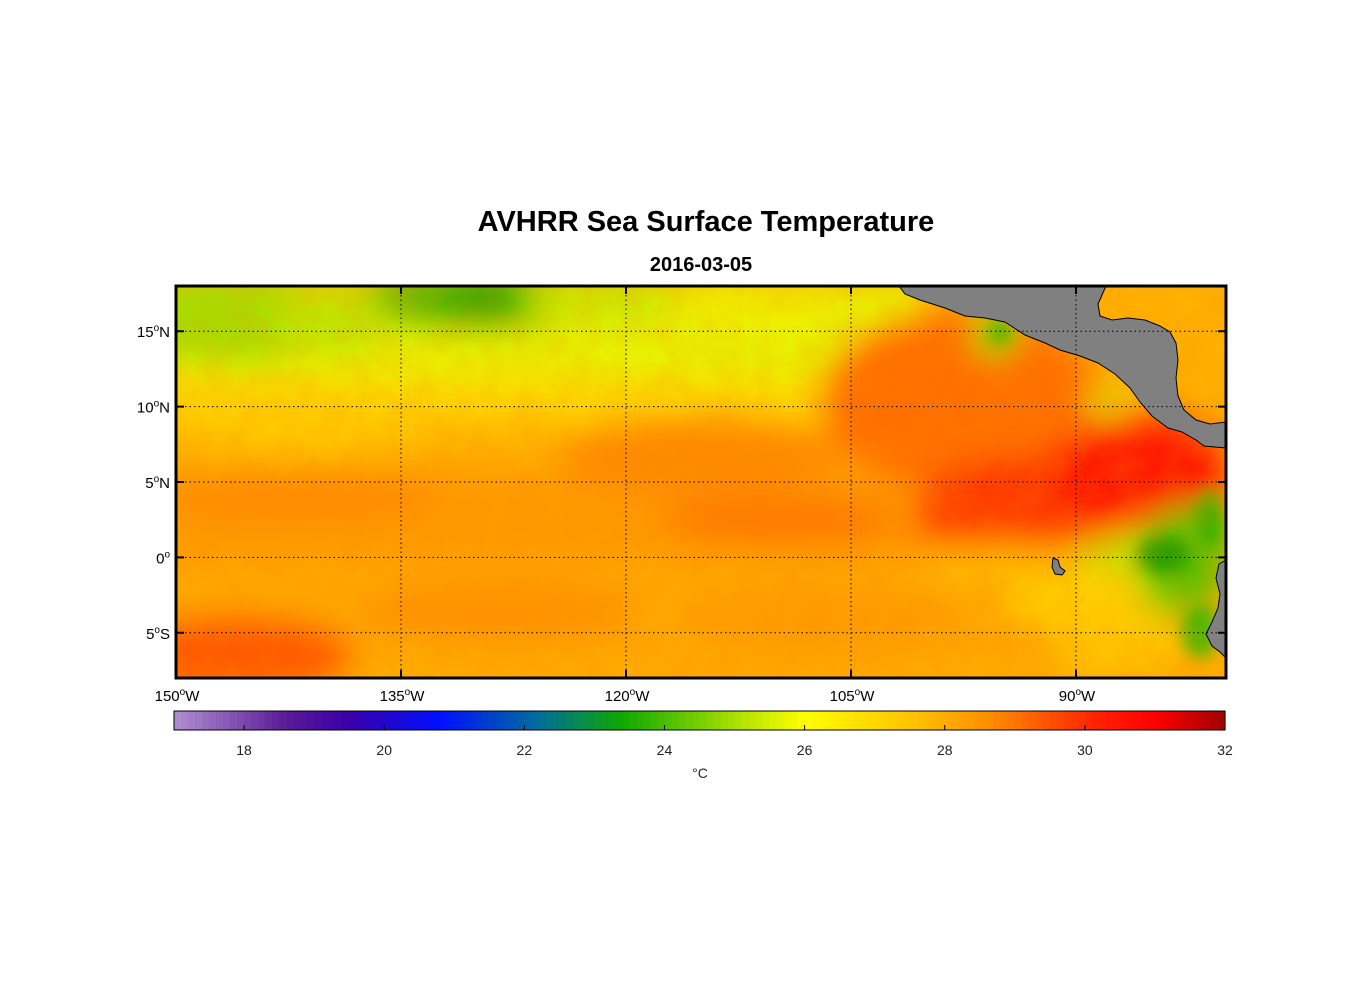 The width and height of the screenshot is (1356, 1000). Describe the element at coordinates (244, 750) in the screenshot. I see `colorbar-tick-label: 18` at that location.